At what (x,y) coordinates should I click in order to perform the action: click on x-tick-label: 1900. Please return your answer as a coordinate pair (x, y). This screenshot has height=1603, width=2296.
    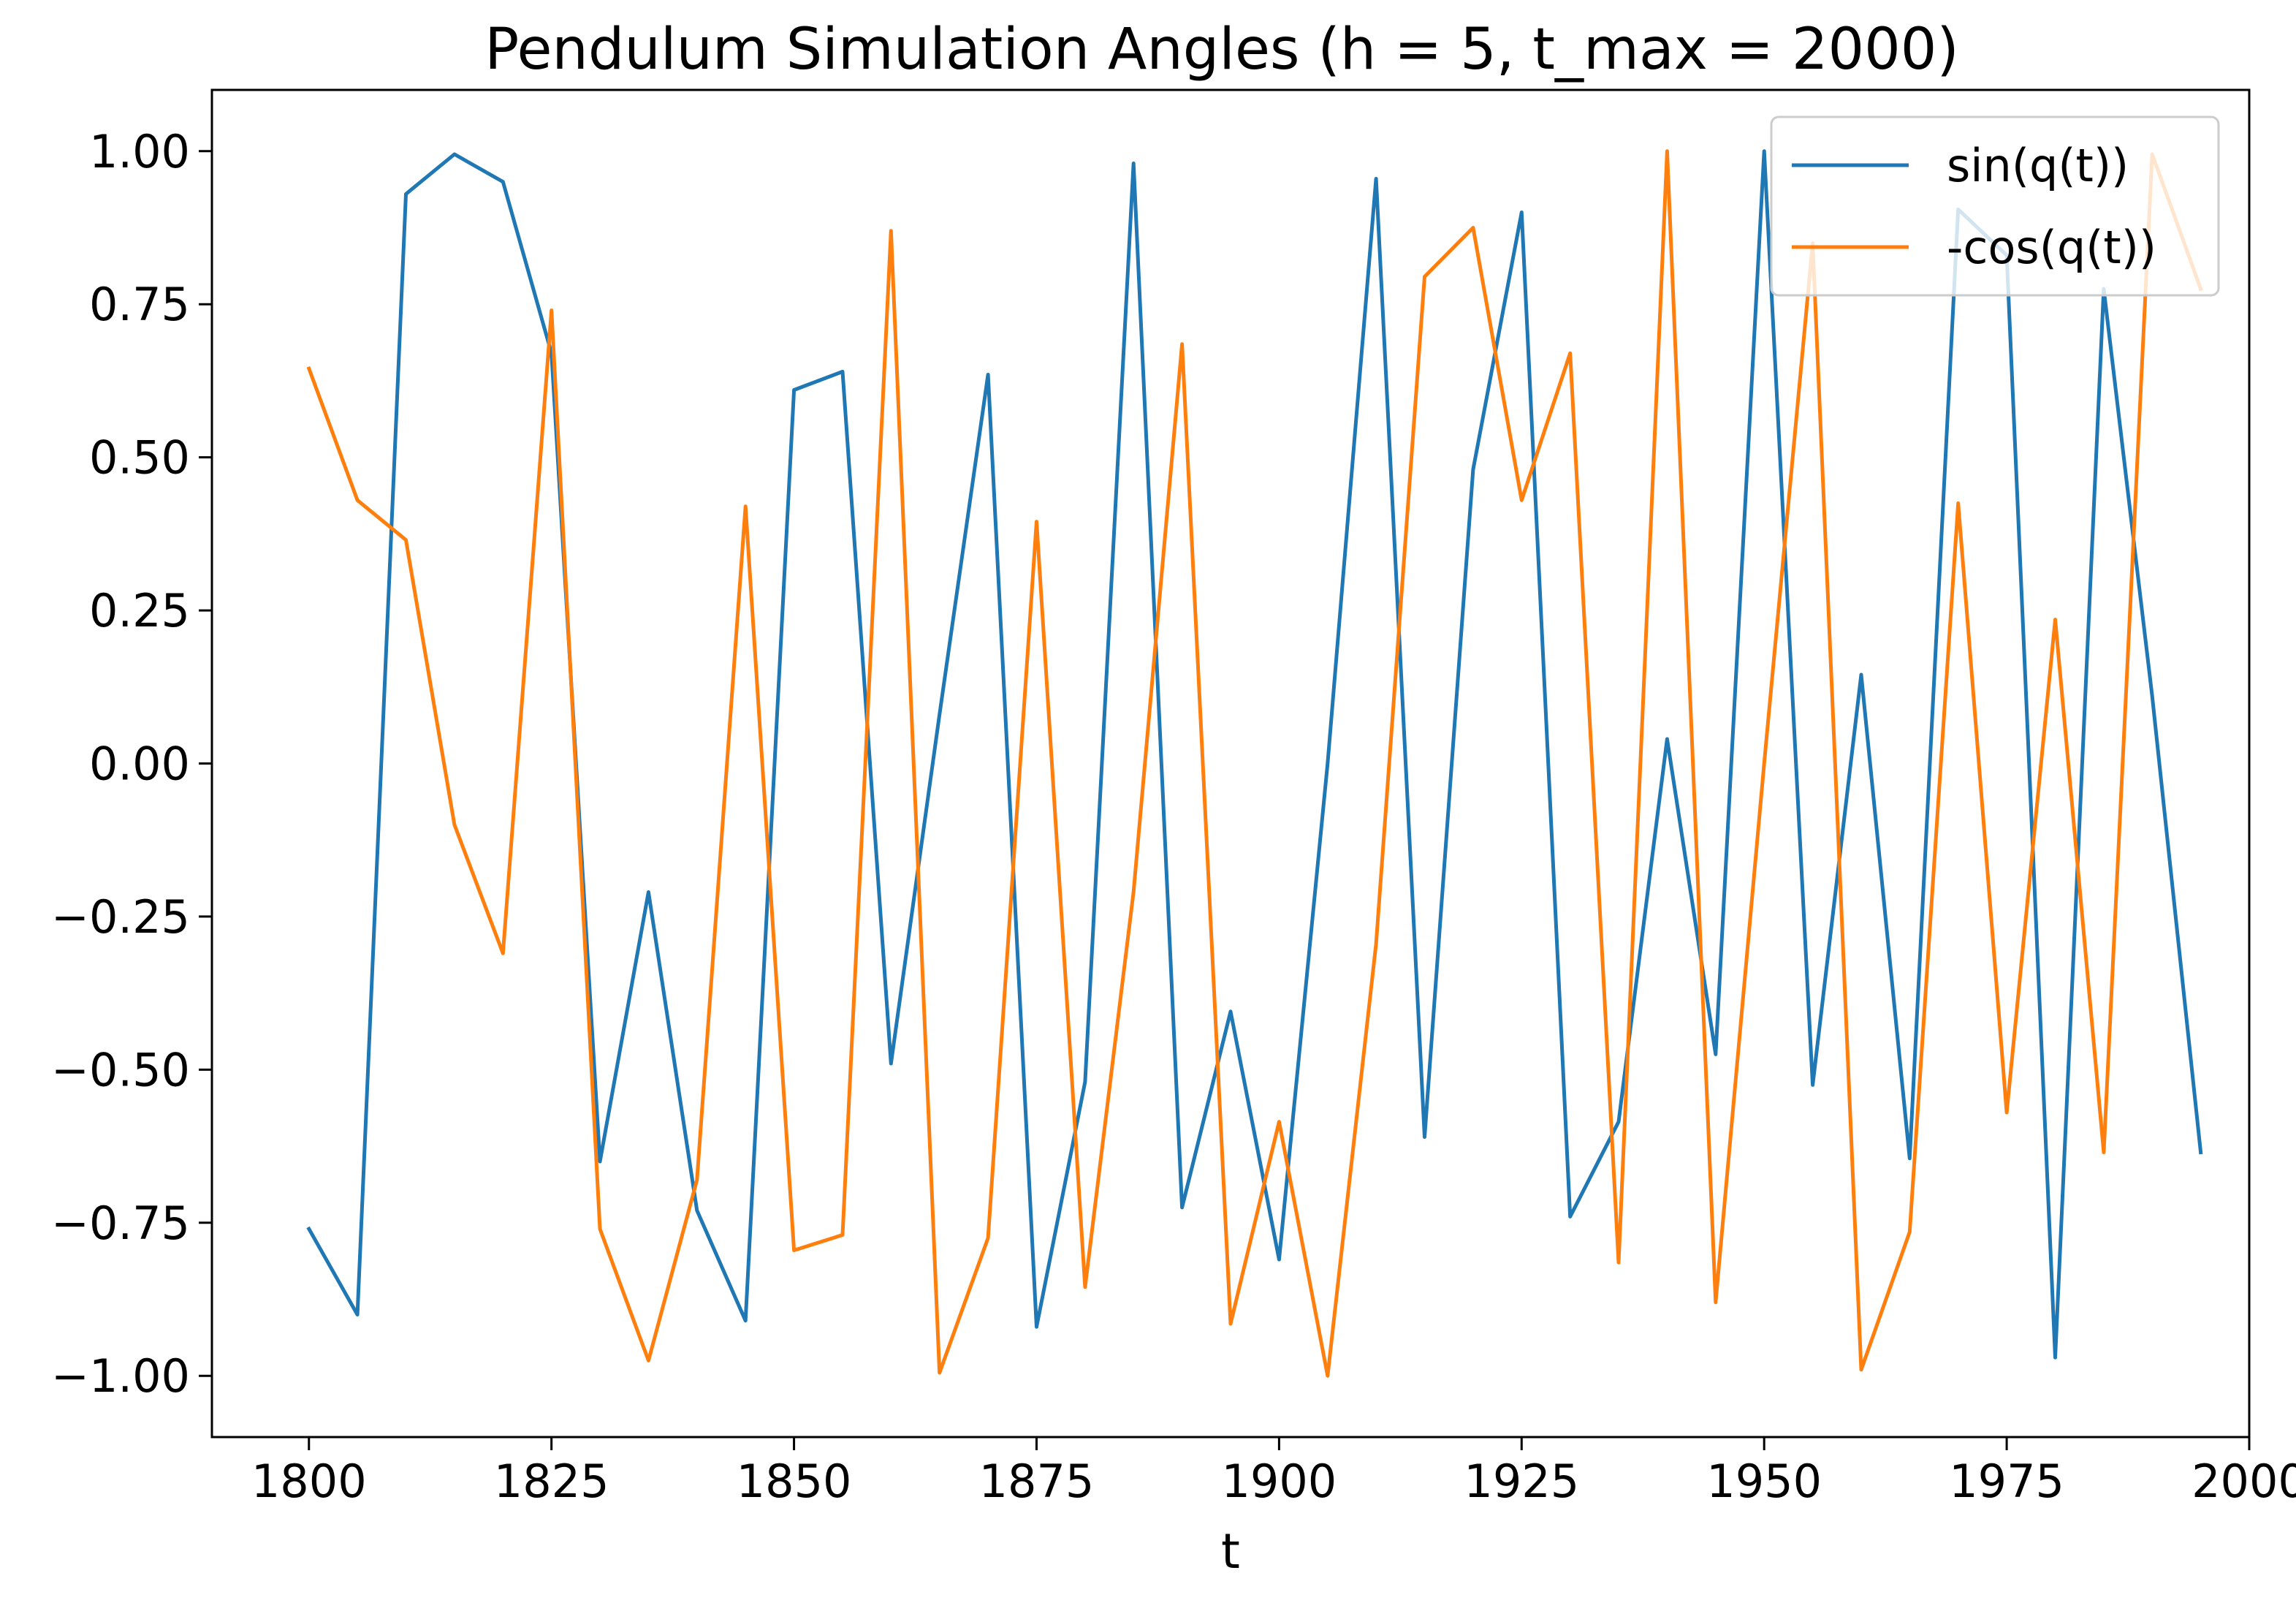
    Looking at the image, I should click on (1279, 1481).